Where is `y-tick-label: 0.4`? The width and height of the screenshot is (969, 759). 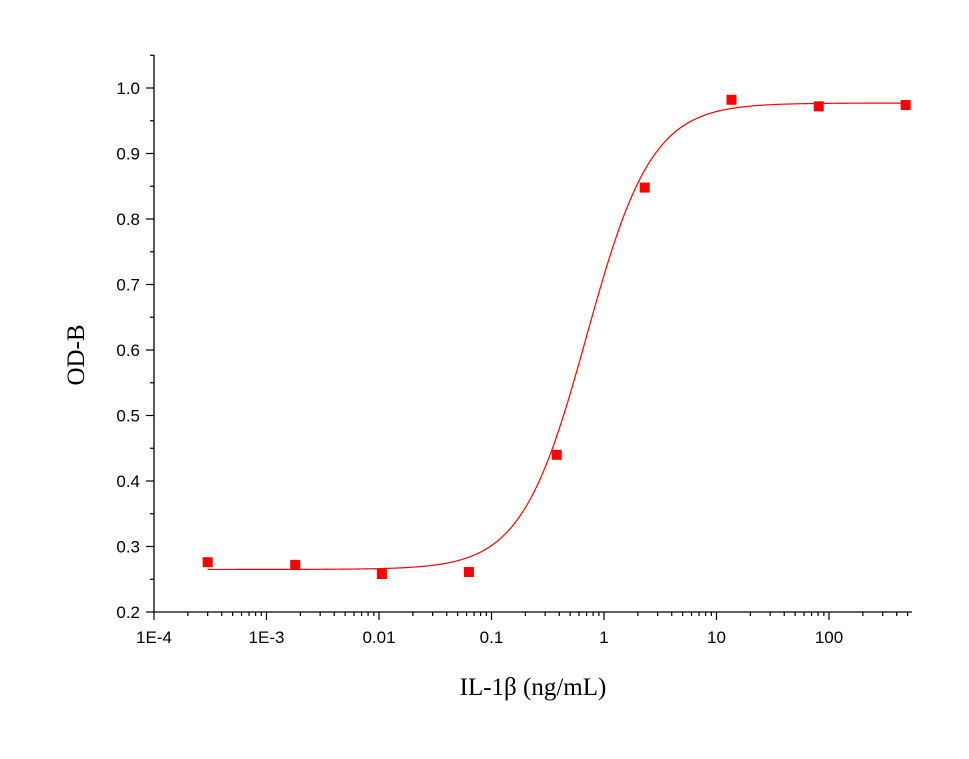 y-tick-label: 0.4 is located at coordinates (128, 481).